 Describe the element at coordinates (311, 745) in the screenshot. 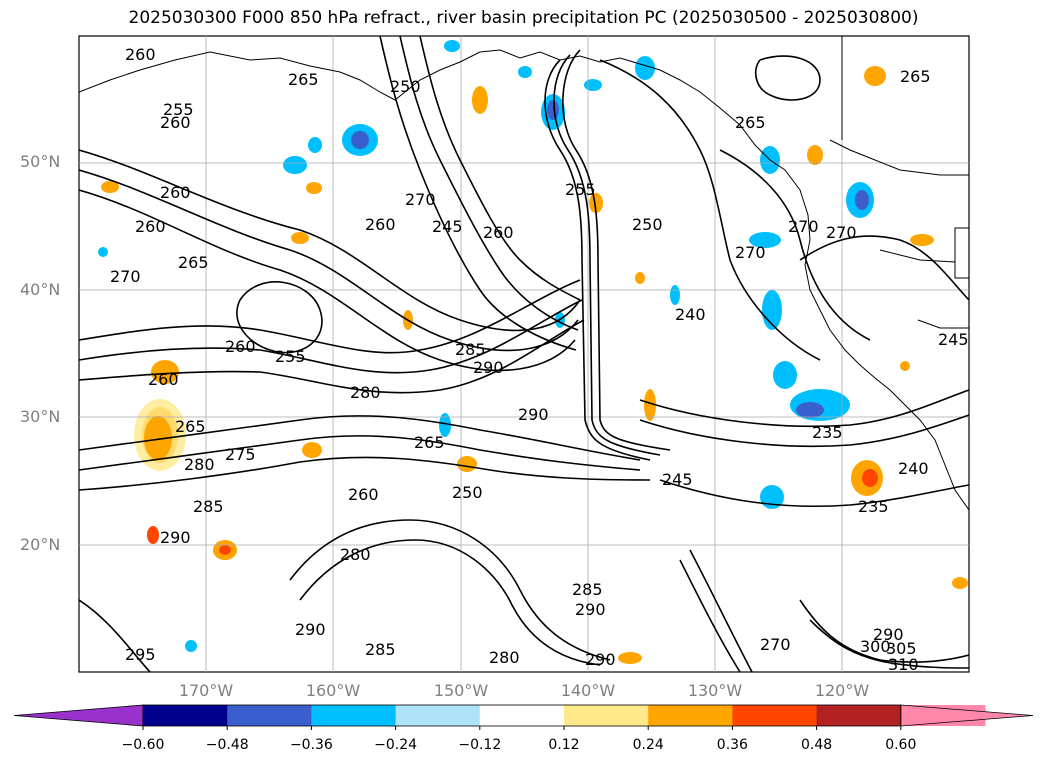

I see `colorbar-tick-label: −0.36` at that location.